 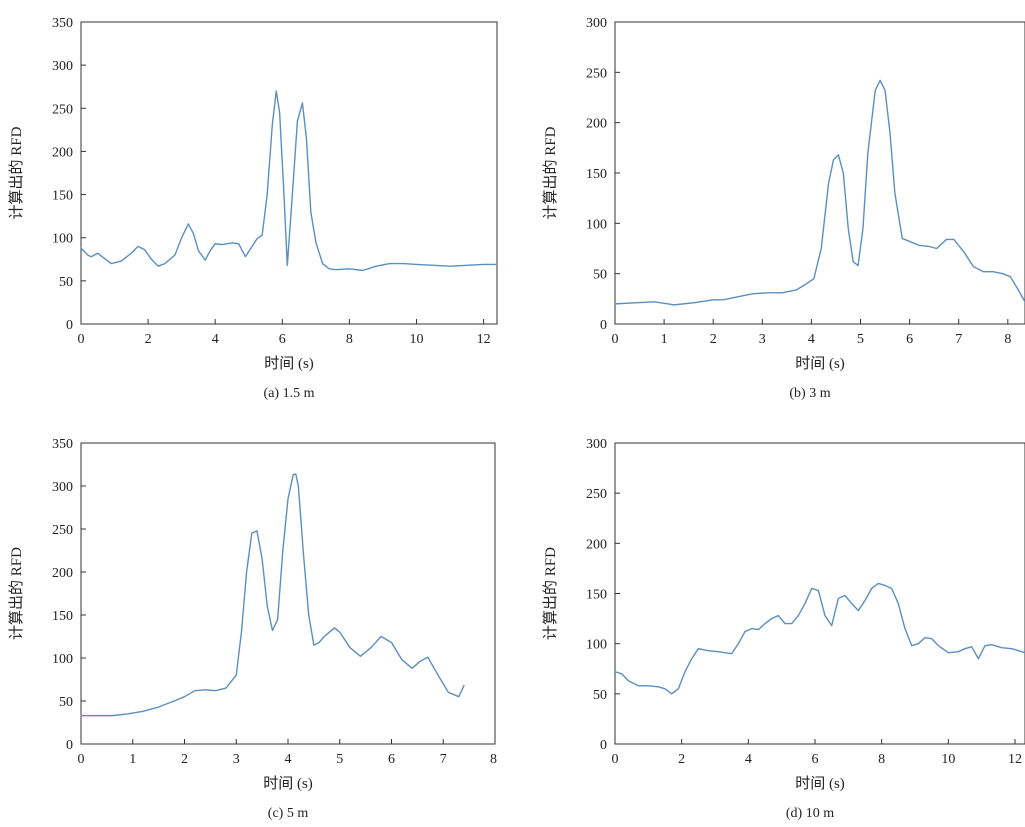 What do you see at coordinates (289, 393) in the screenshot?
I see `caption-a: (a) 1.5 m` at bounding box center [289, 393].